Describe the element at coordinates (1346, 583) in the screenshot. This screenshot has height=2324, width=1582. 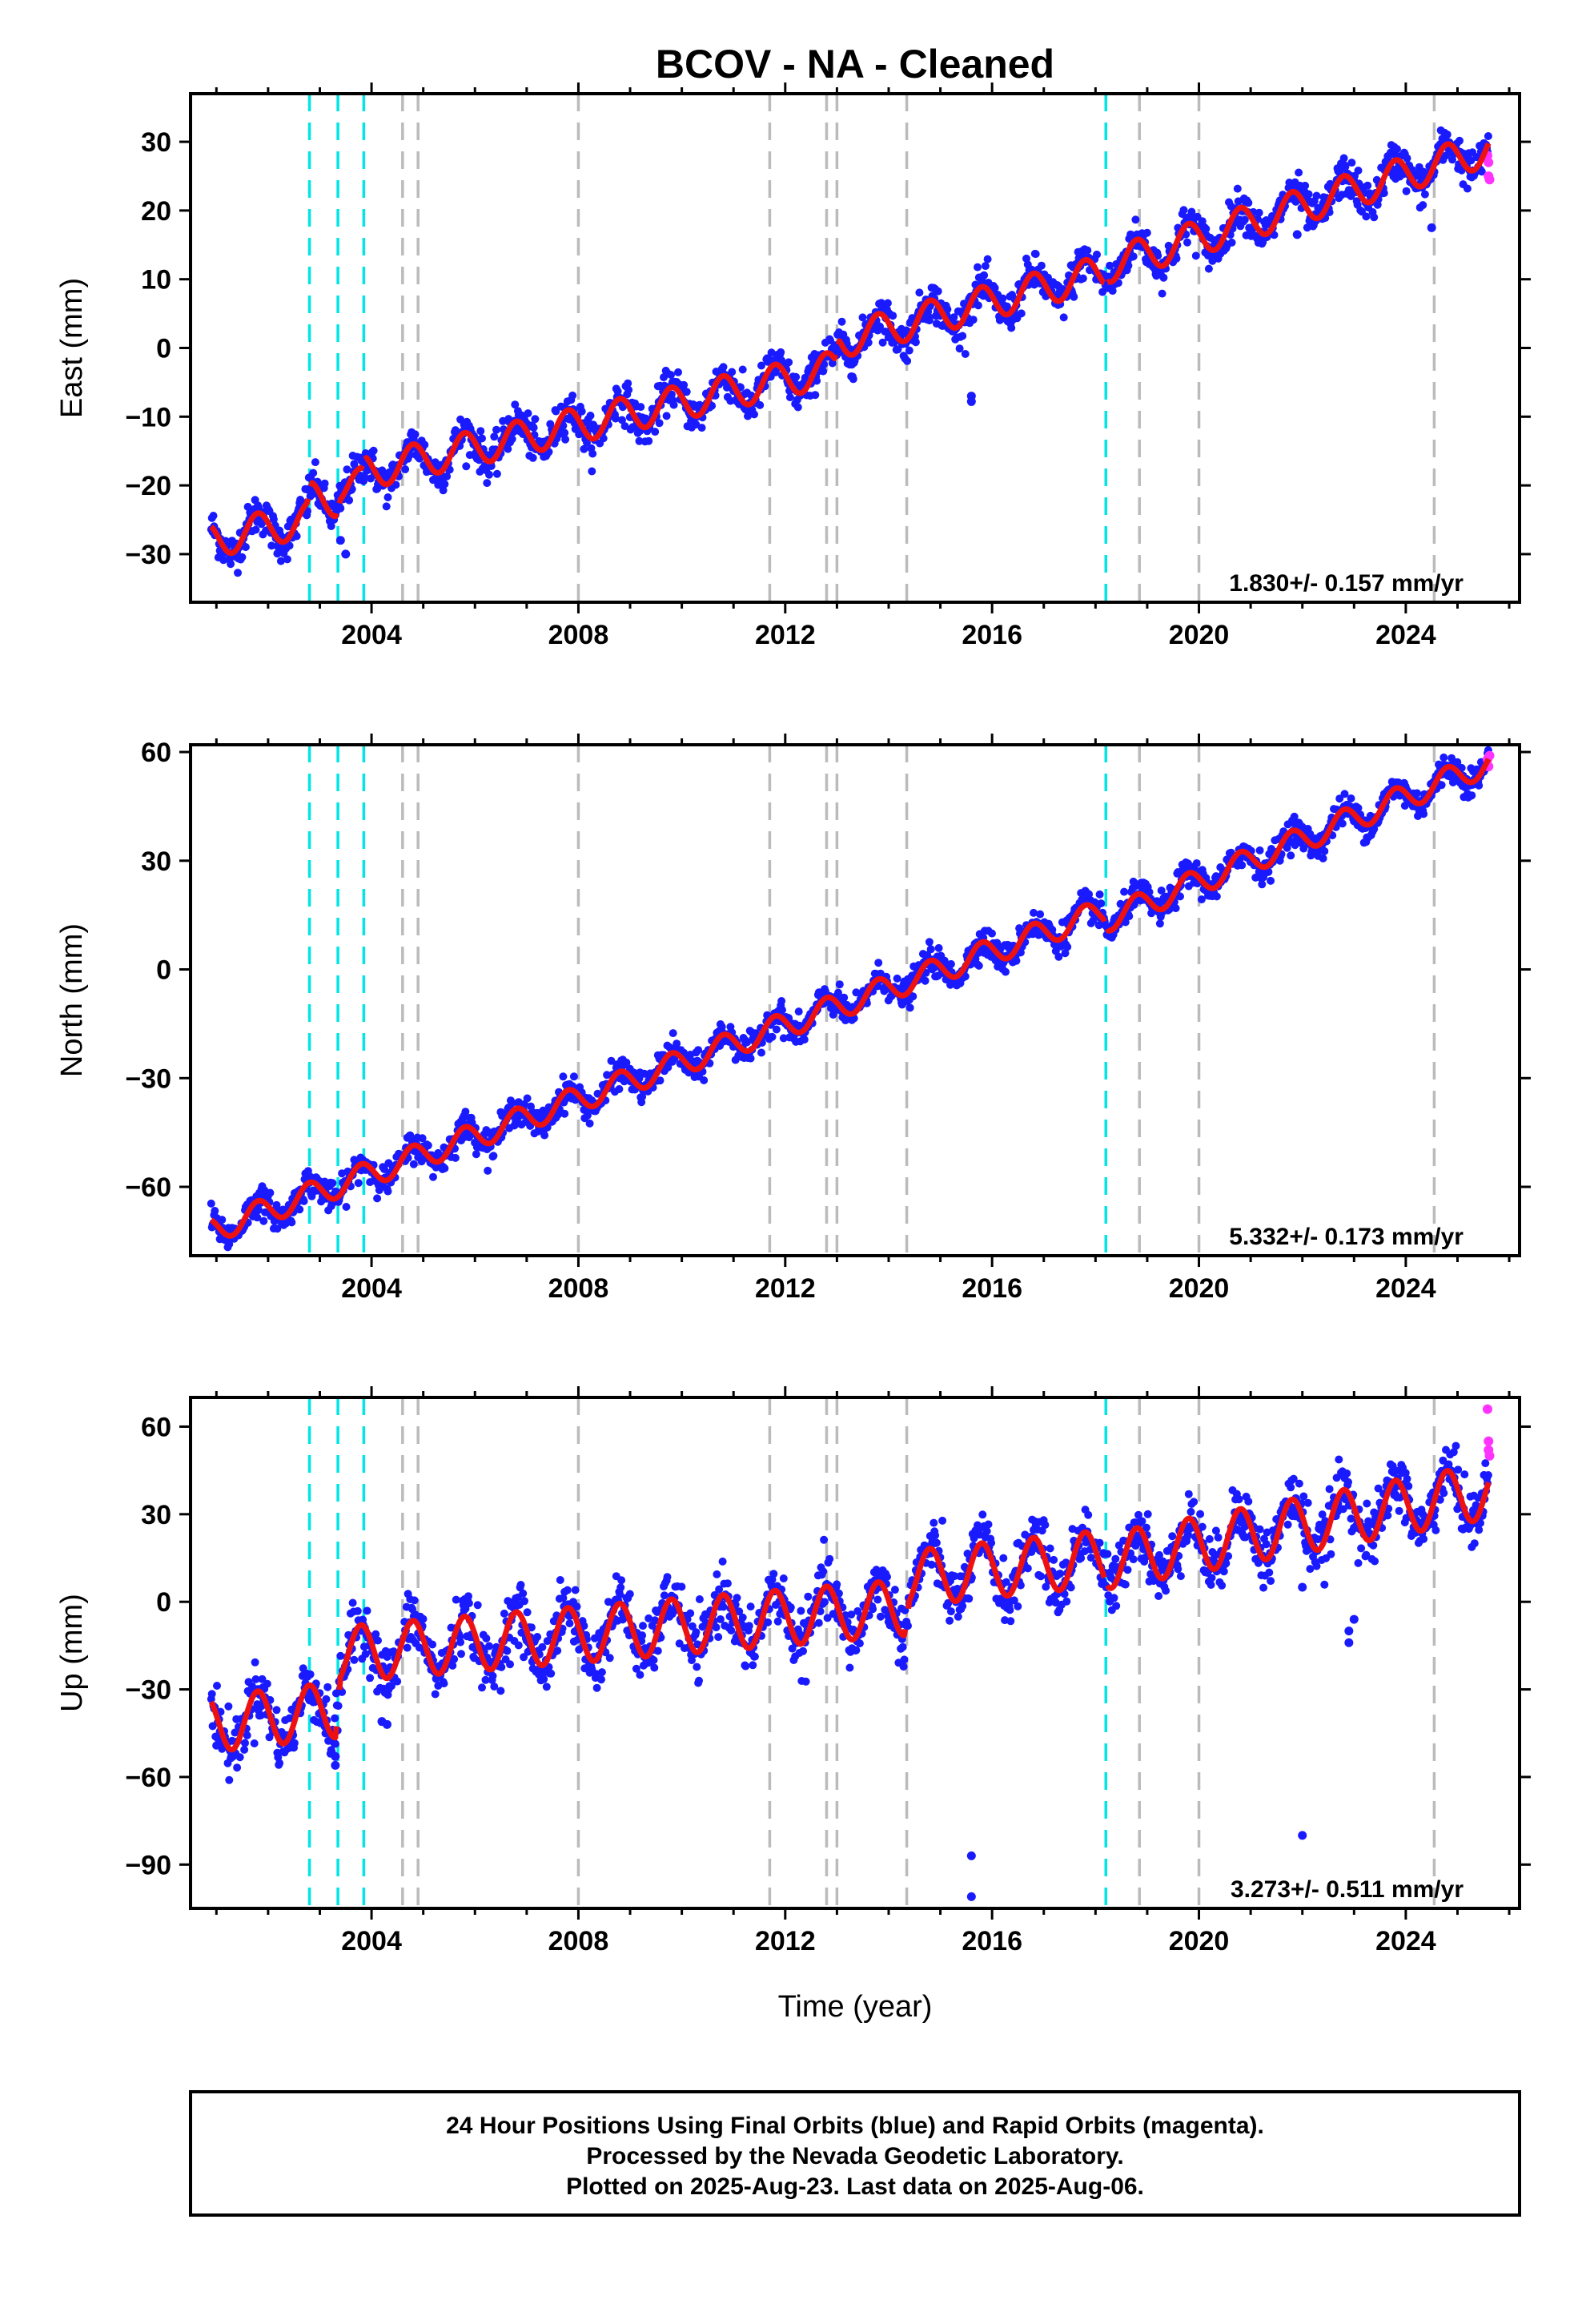
I see `east-velocity-label: 1.830+/- 0.157 mm/yr` at that location.